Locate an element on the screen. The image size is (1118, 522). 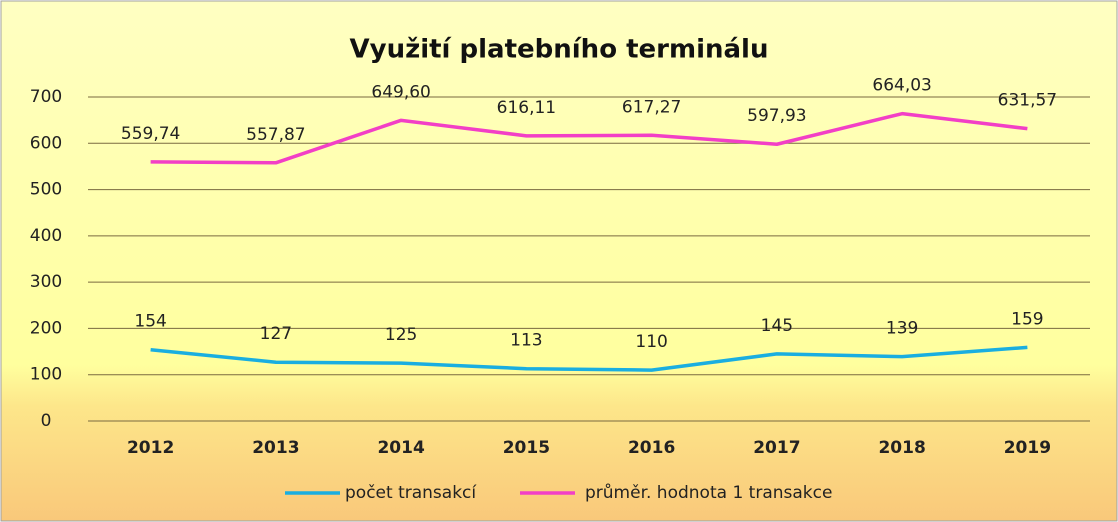
data-label: 113 is located at coordinates (526, 341).